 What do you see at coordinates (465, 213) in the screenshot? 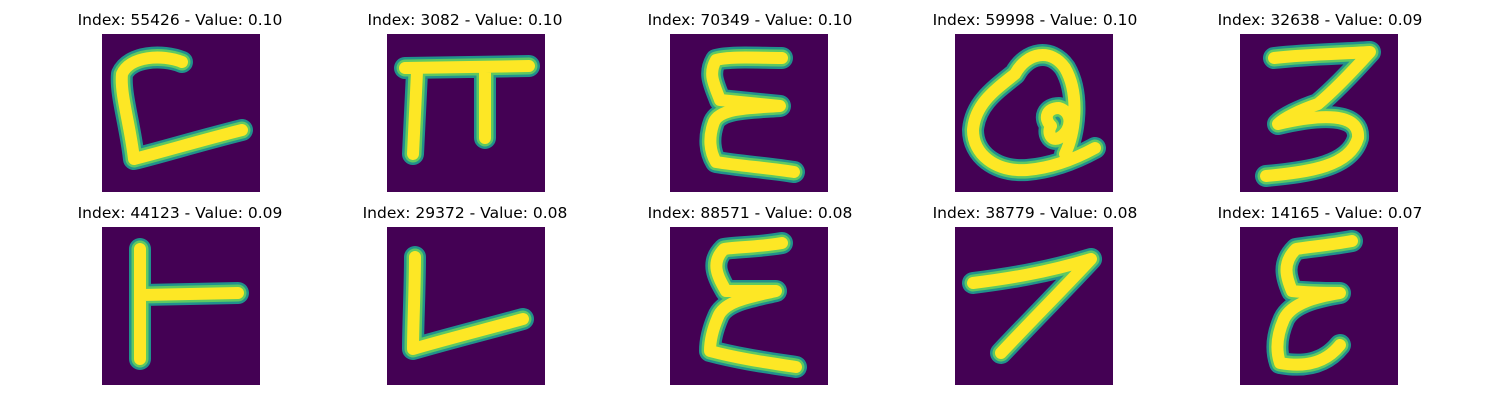
I see `panel-title: Index: 29372 - Value: 0.08` at bounding box center [465, 213].